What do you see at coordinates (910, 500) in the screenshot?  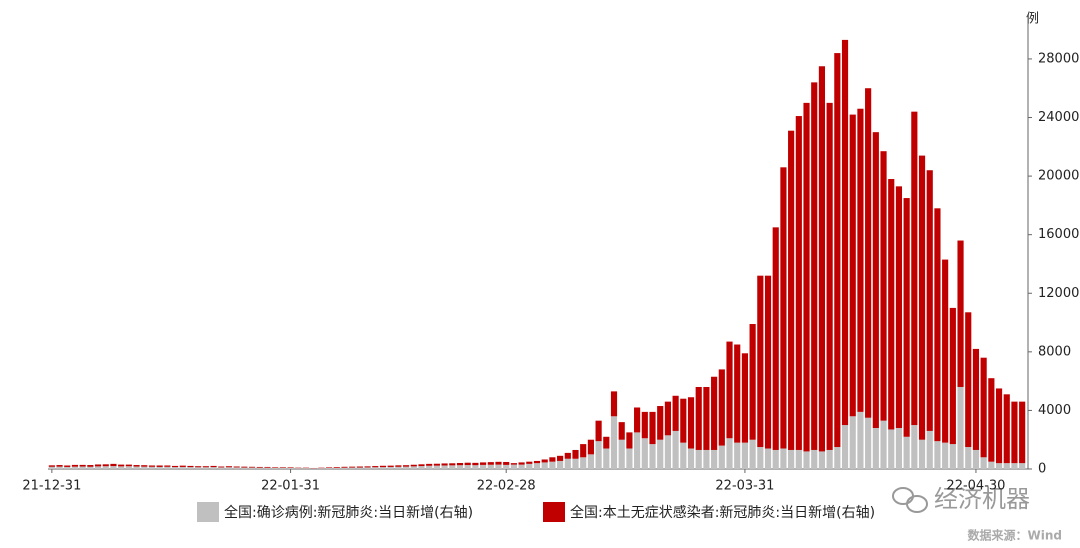 I see `wechat-icon` at bounding box center [910, 500].